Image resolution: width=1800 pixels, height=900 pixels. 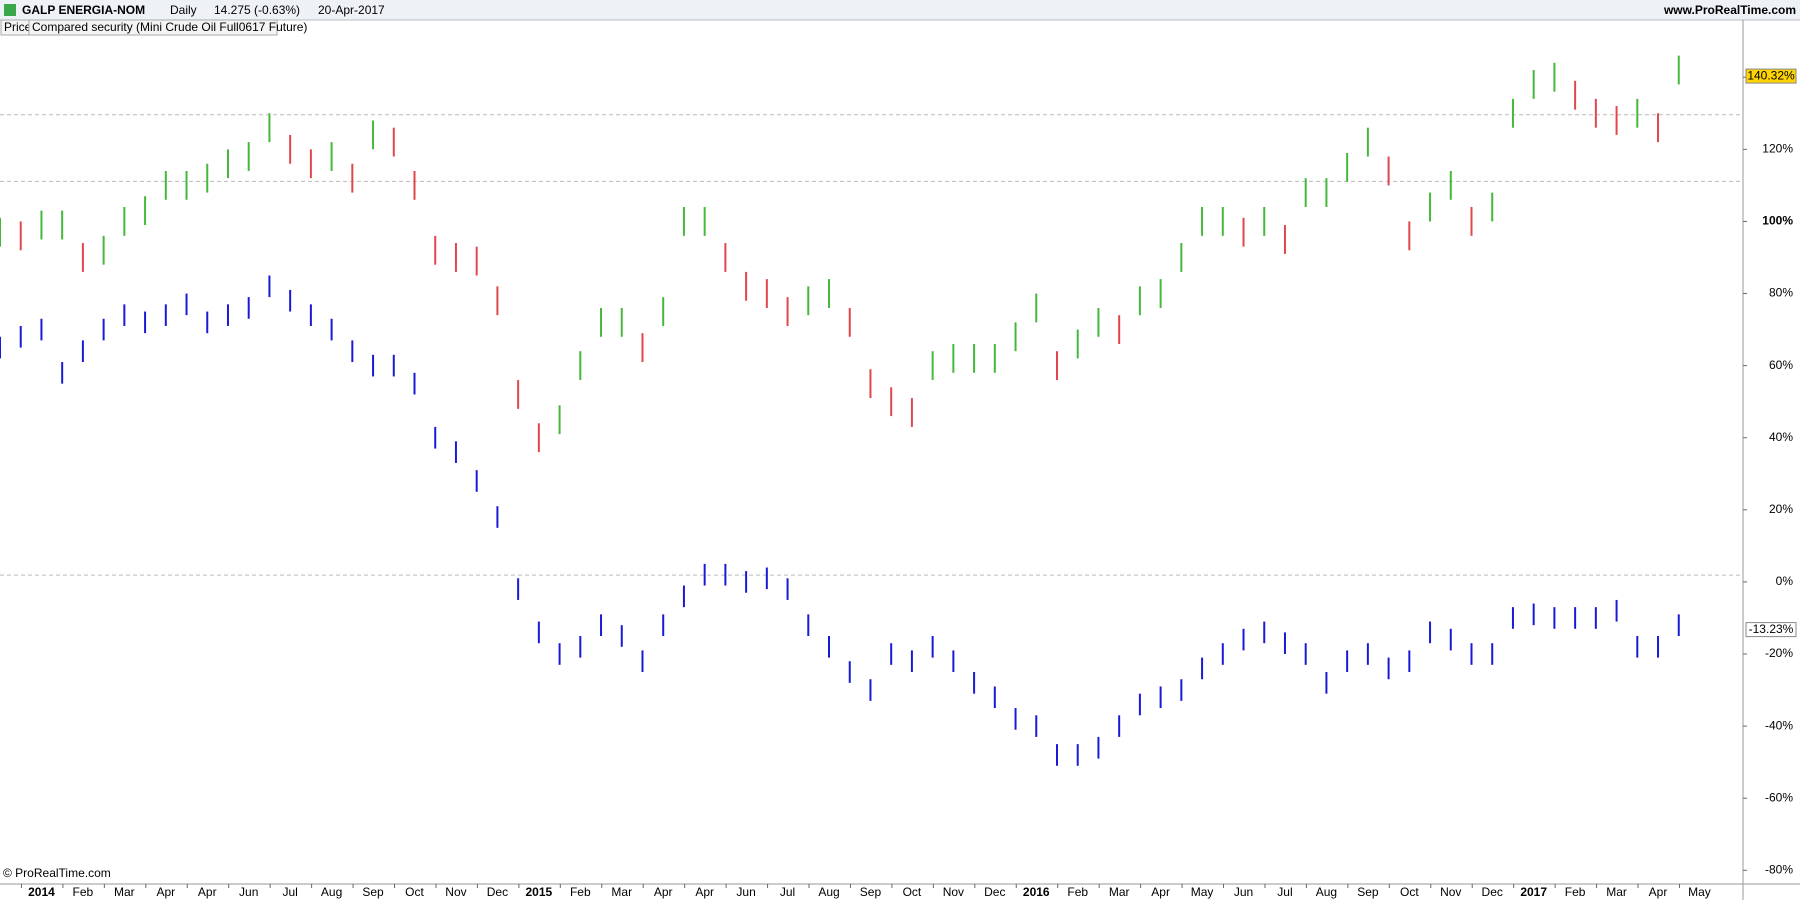 What do you see at coordinates (183, 10) in the screenshot?
I see `period: Daily` at bounding box center [183, 10].